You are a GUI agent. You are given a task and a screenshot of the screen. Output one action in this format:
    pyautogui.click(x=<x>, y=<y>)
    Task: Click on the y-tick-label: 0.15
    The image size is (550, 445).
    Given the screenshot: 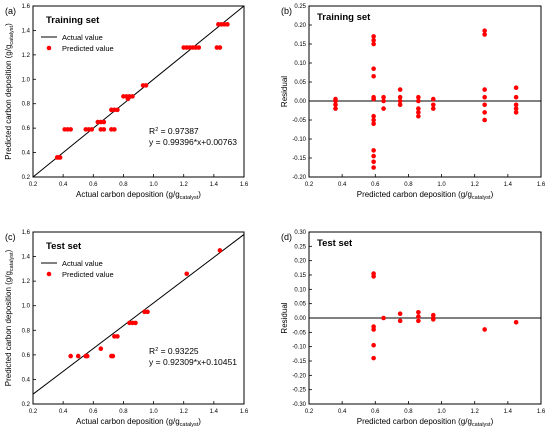 What is the action you would take?
    pyautogui.click(x=300, y=276)
    